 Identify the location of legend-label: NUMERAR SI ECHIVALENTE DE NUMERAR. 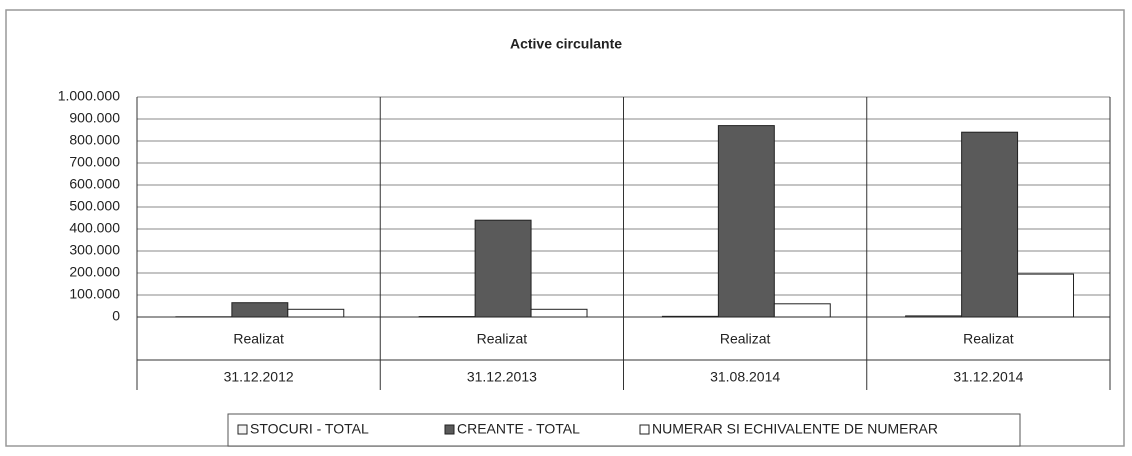
(795, 429).